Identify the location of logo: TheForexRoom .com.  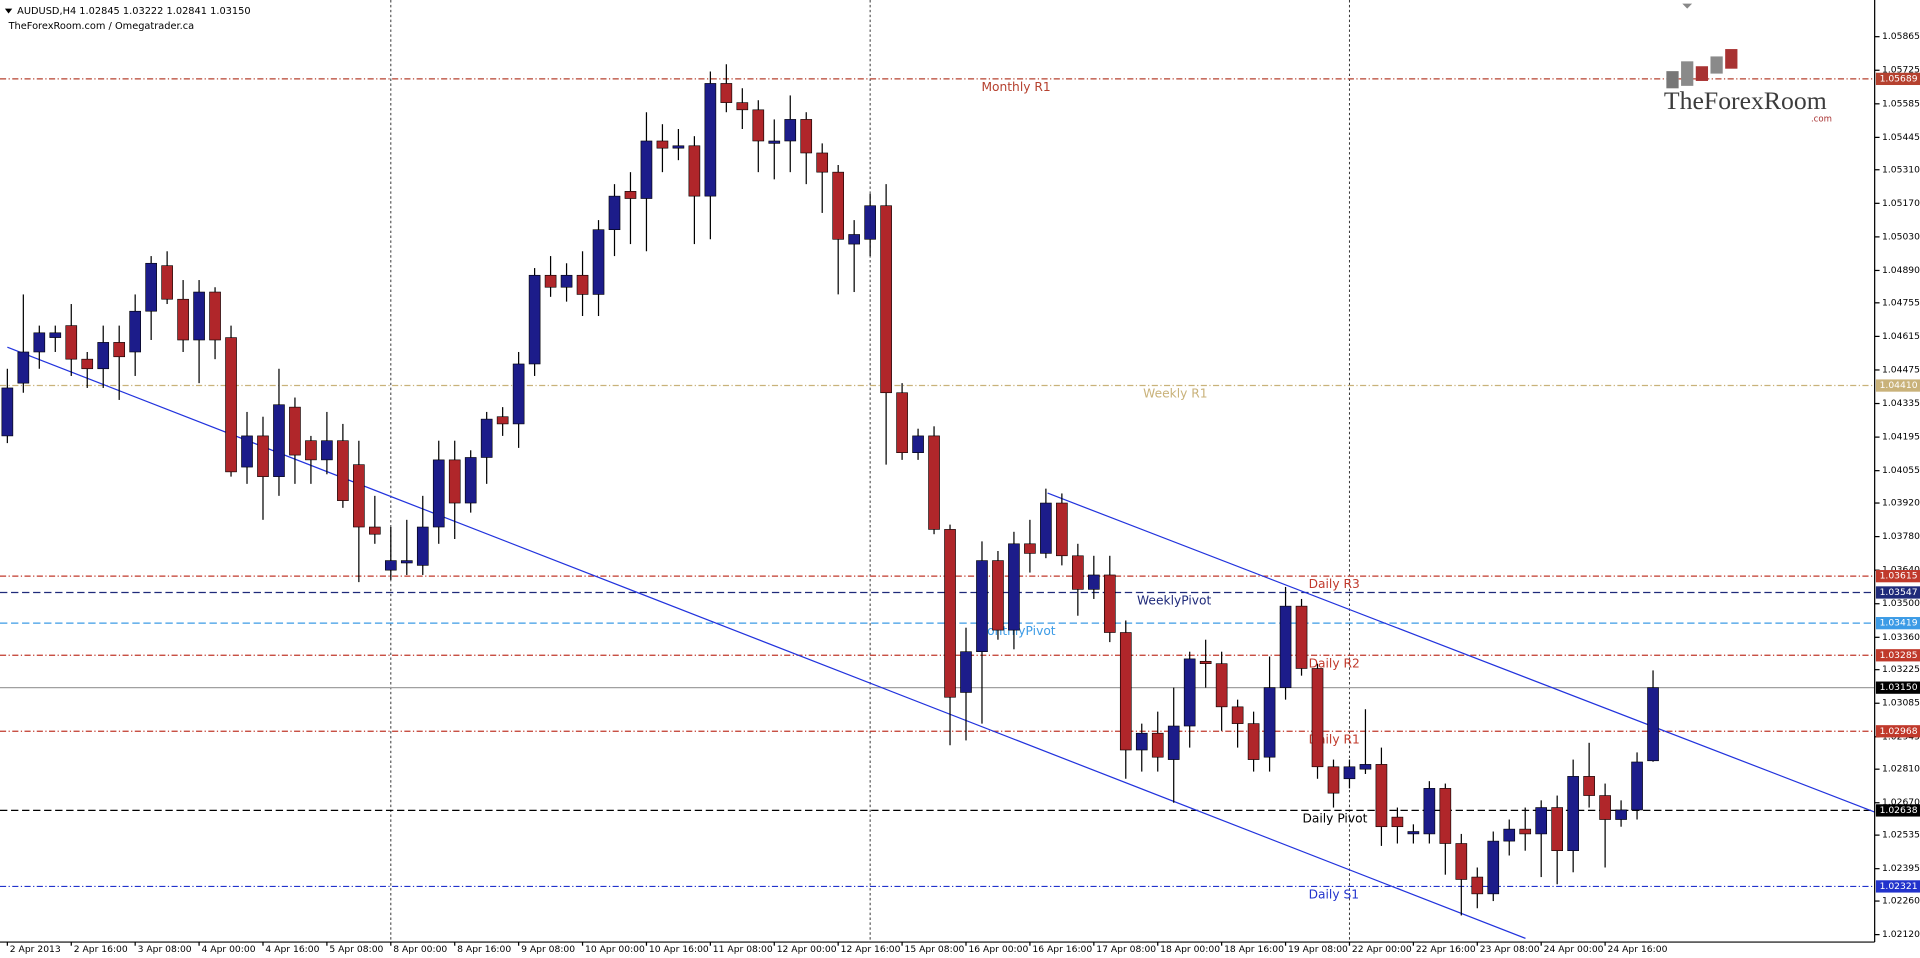
(1748, 86).